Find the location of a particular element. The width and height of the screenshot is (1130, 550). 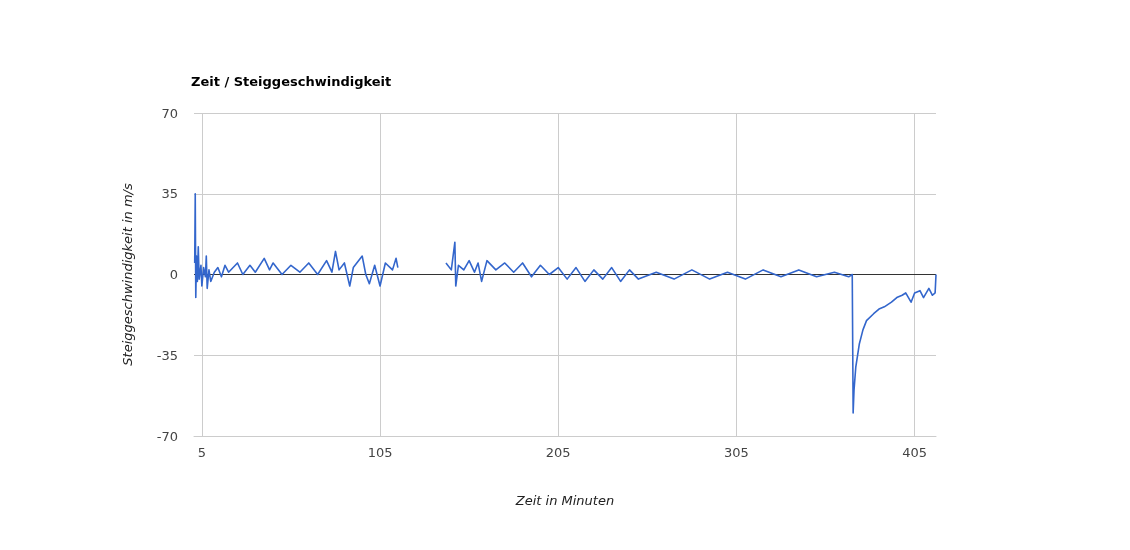

chart-title: Zeit / Steiggeschwindigkeit is located at coordinates (291, 81).